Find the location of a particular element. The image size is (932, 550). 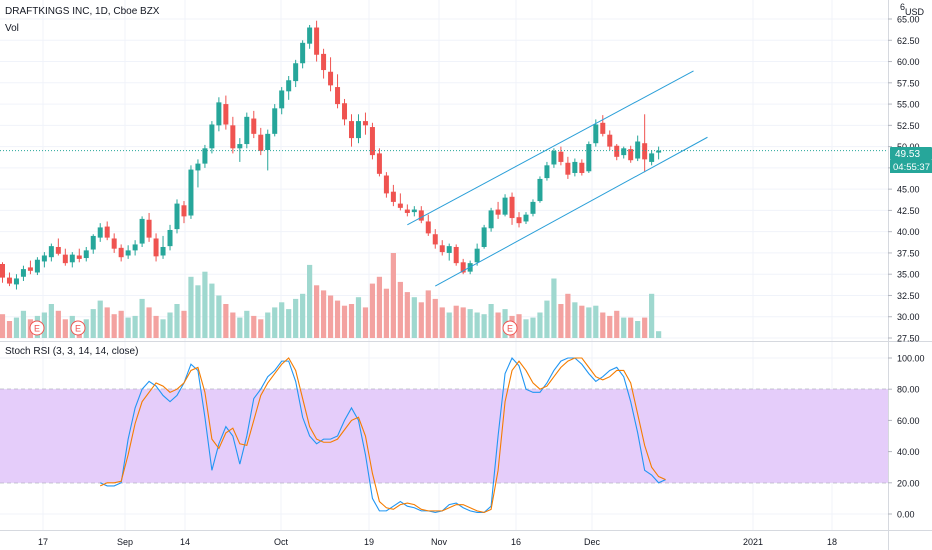

price-tick-label: 55.00 is located at coordinates (908, 105).